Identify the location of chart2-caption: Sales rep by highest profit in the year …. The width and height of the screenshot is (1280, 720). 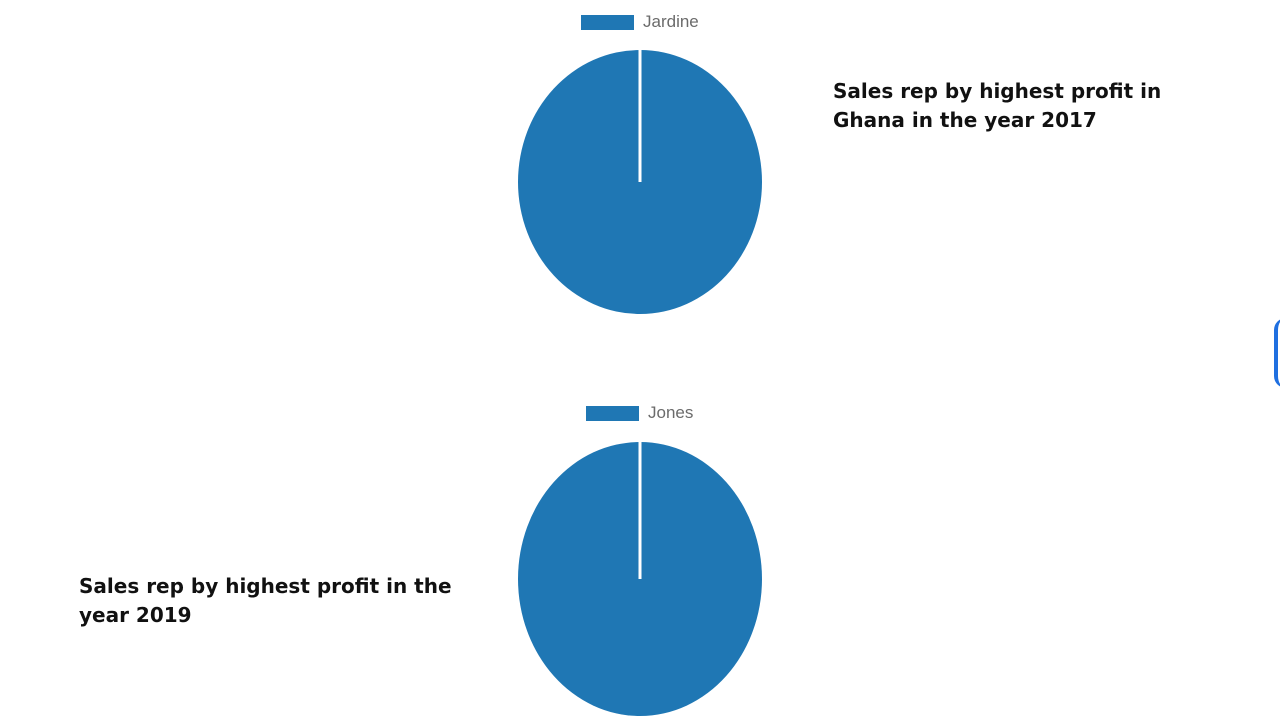
(269, 601).